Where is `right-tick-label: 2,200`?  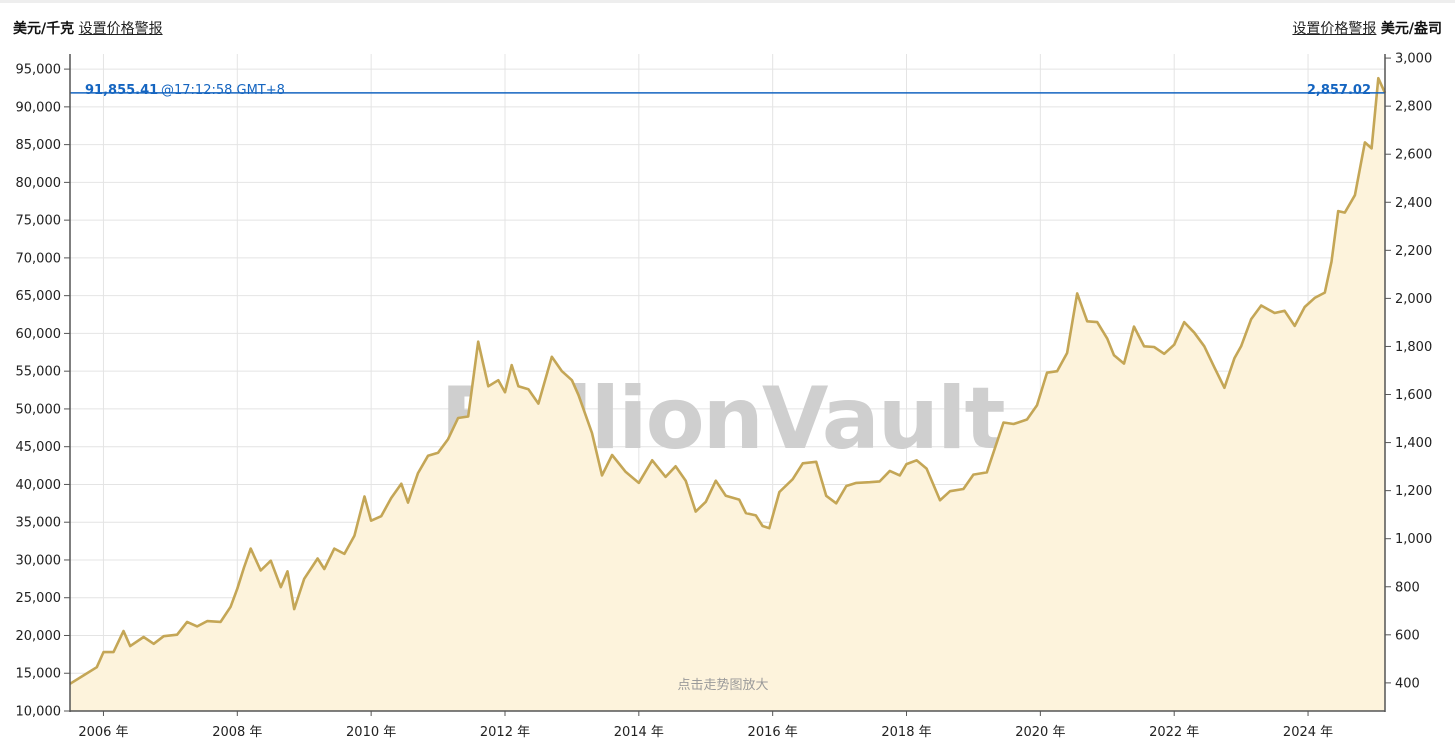 right-tick-label: 2,200 is located at coordinates (1413, 251).